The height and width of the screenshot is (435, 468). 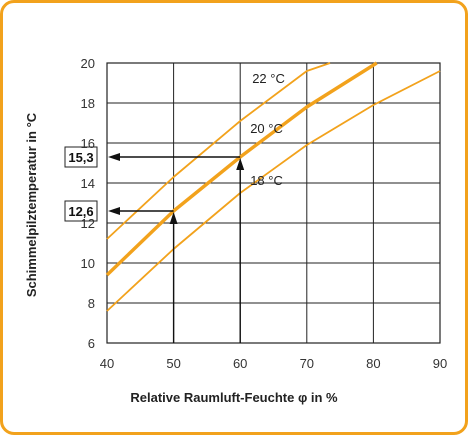 I want to click on annotation-value: 12,6, so click(x=80, y=211).